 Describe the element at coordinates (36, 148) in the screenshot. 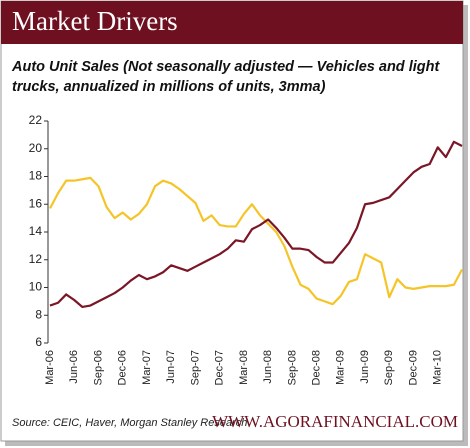

I see `y-tick-label: 20` at that location.